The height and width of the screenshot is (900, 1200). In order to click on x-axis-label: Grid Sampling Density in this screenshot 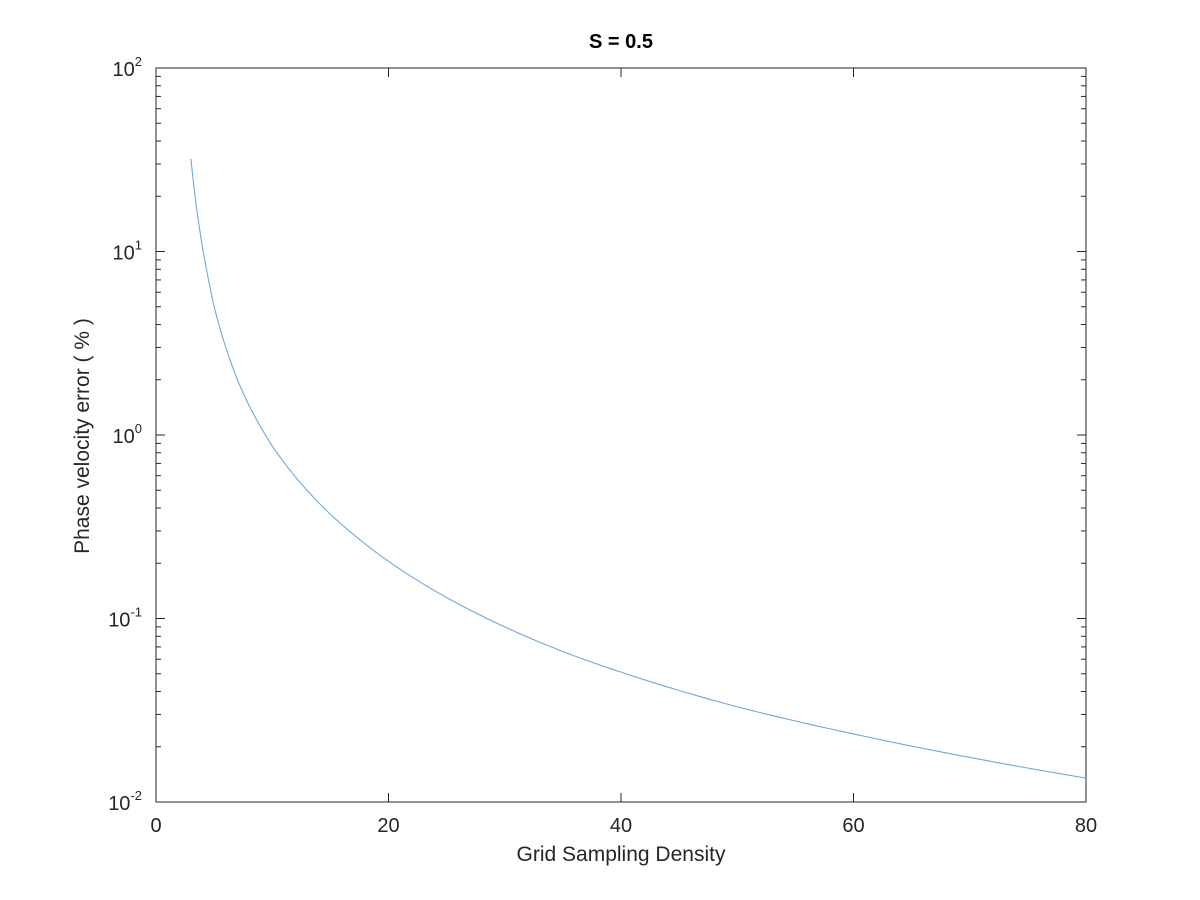, I will do `click(621, 854)`.